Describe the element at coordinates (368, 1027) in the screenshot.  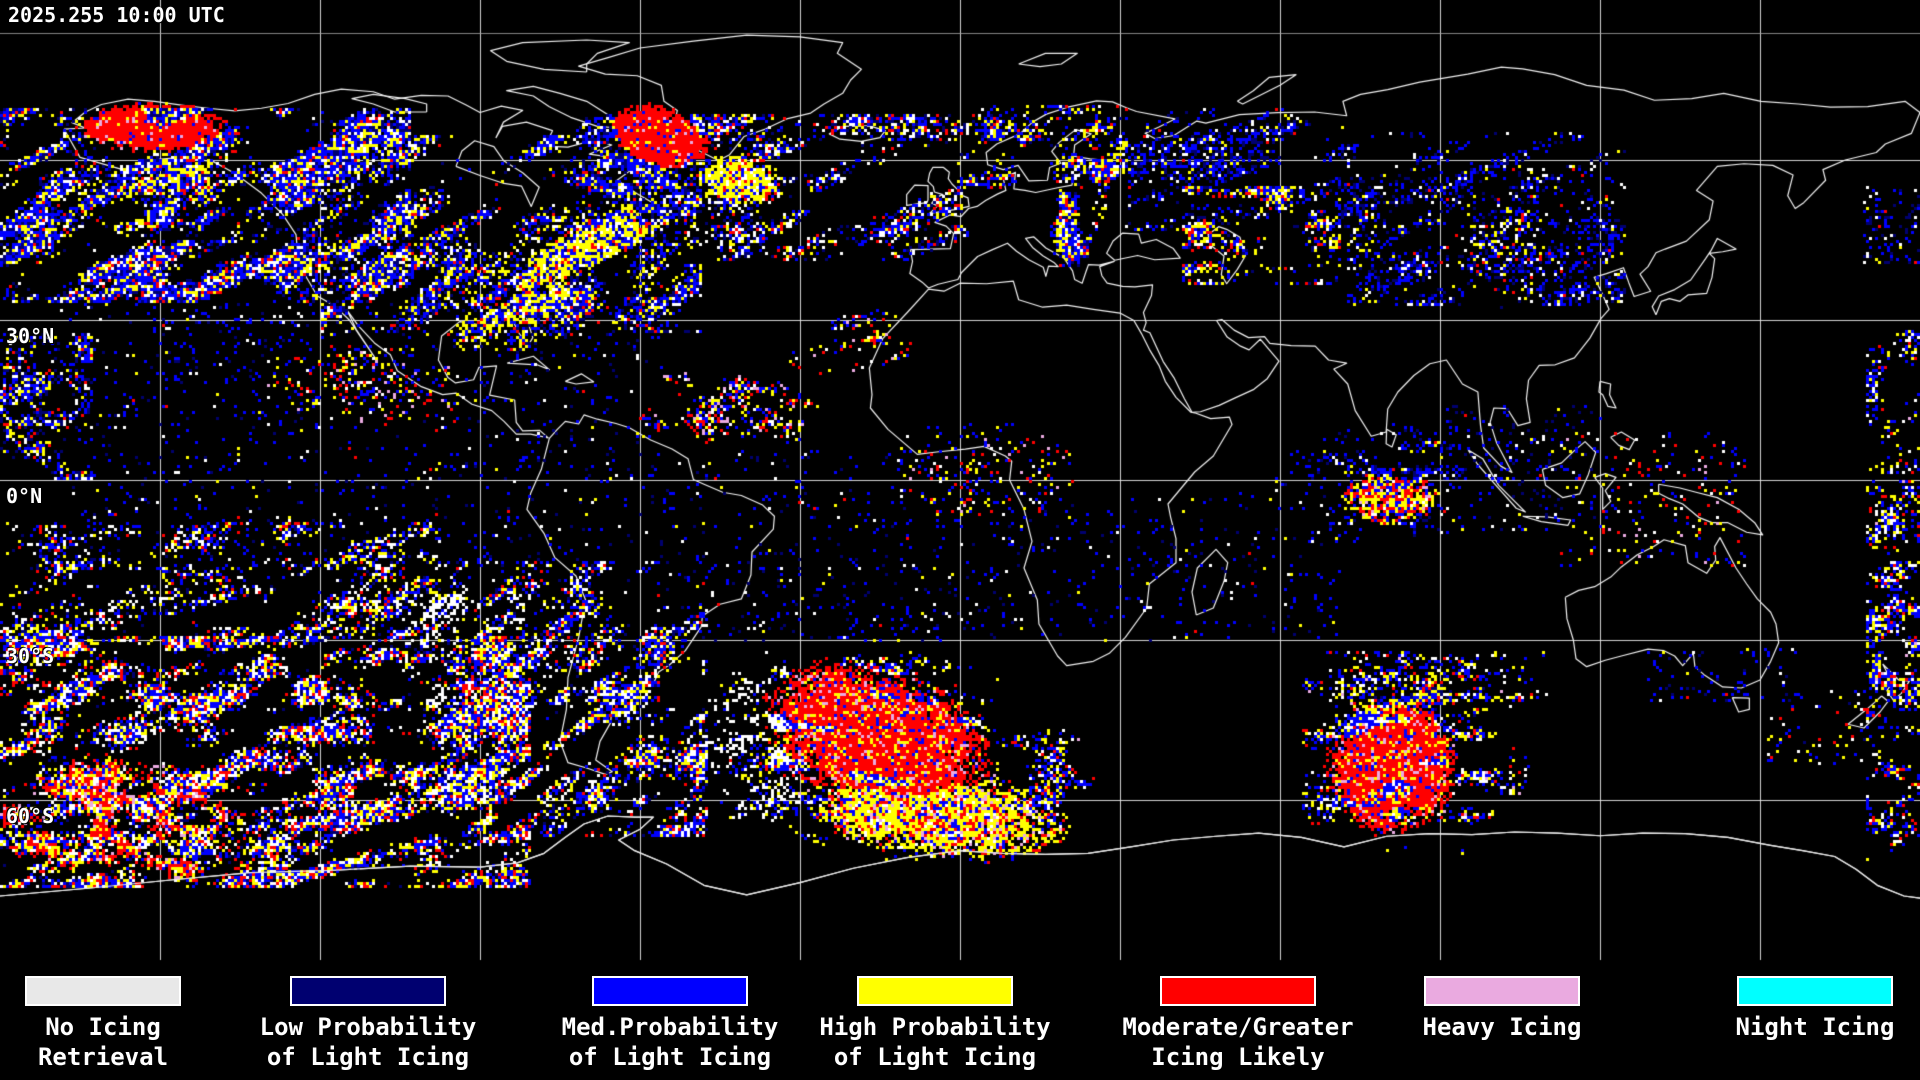
I see `legend-label: Low Probability` at that location.